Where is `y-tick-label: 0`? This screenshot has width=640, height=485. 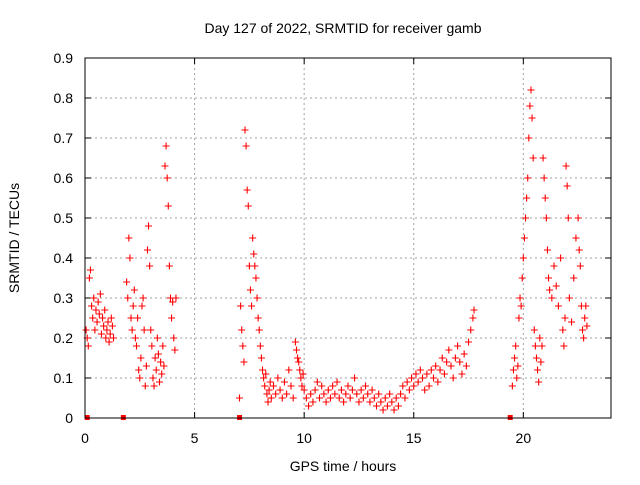 y-tick-label: 0 is located at coordinates (69, 418).